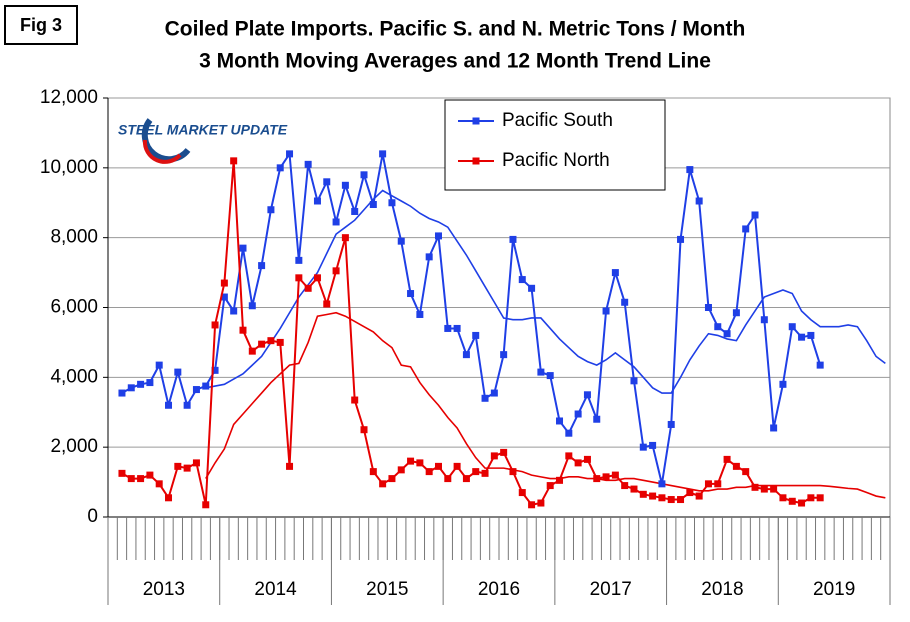  What do you see at coordinates (69, 97) in the screenshot?
I see `y-tick-label: 12,000` at bounding box center [69, 97].